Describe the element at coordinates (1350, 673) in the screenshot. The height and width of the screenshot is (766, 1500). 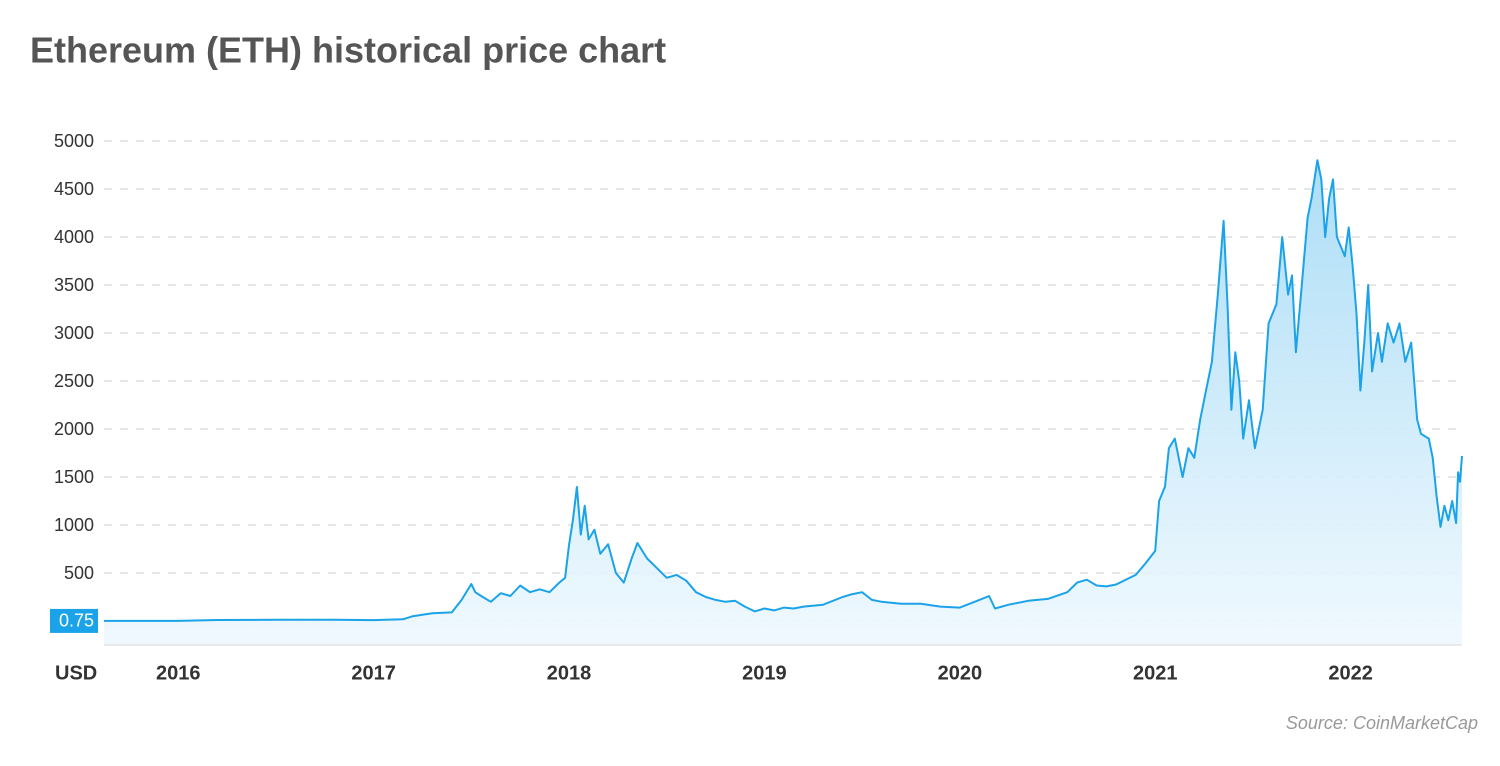
I see `x-tick-label: 2022` at that location.